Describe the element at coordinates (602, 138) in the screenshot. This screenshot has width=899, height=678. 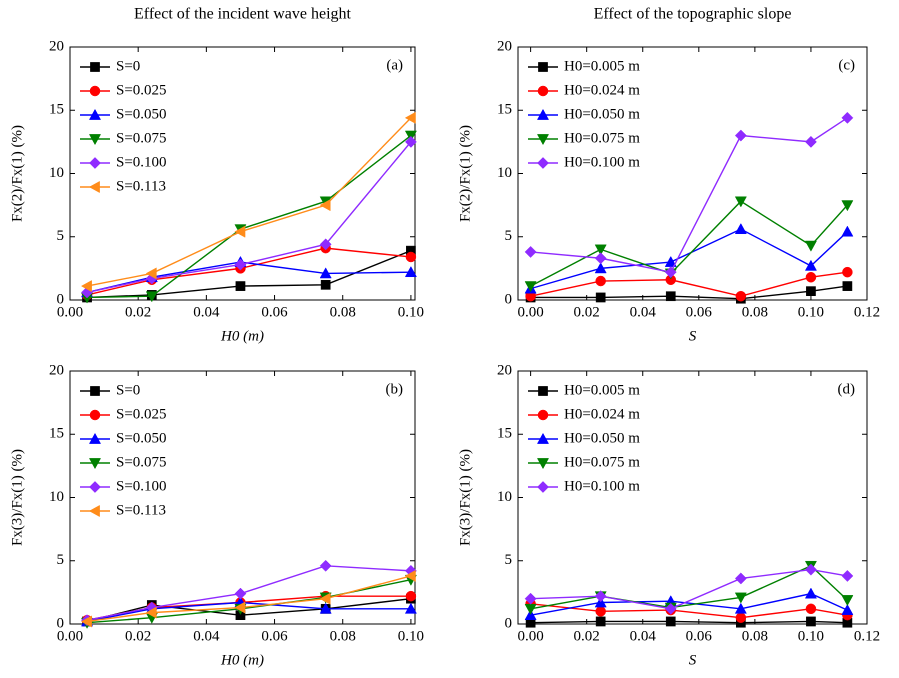
I see `legend-label: H0=0.075 m` at that location.